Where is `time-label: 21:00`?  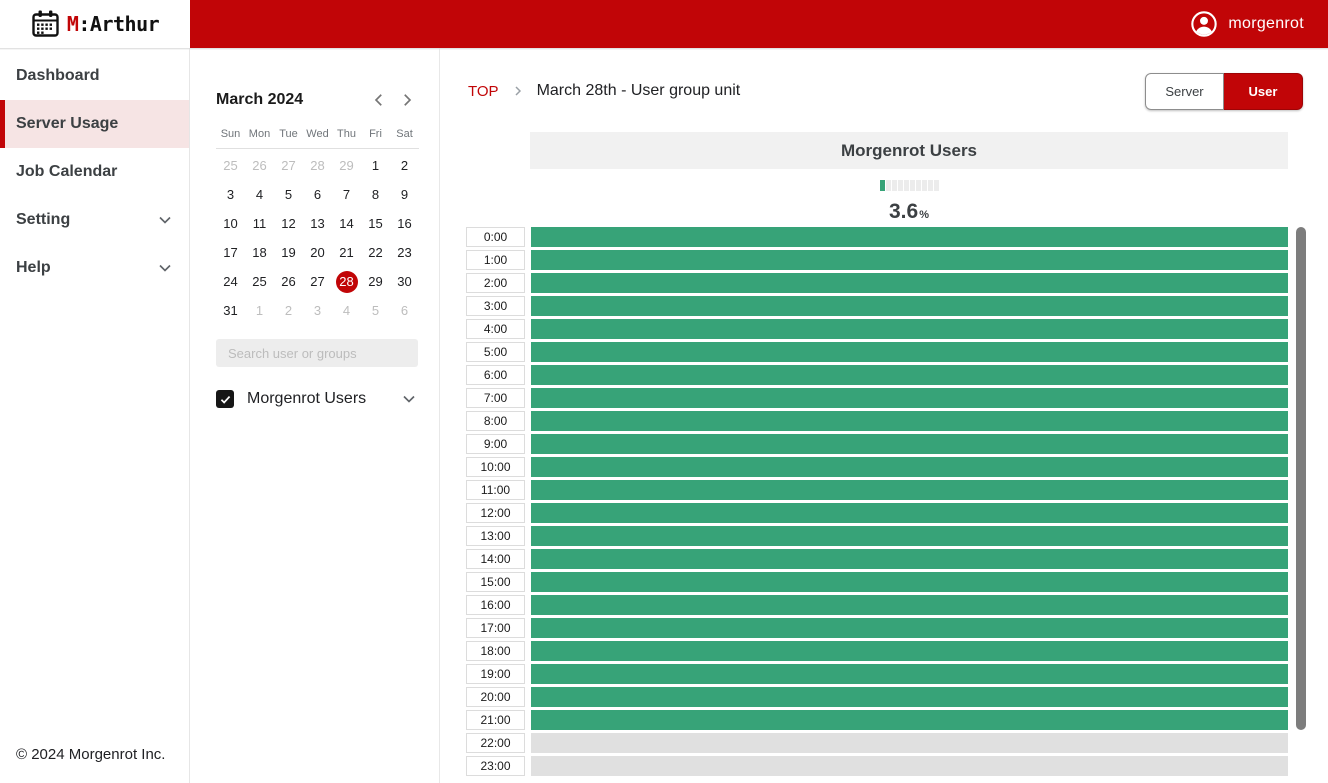
time-label: 21:00 is located at coordinates (495, 720).